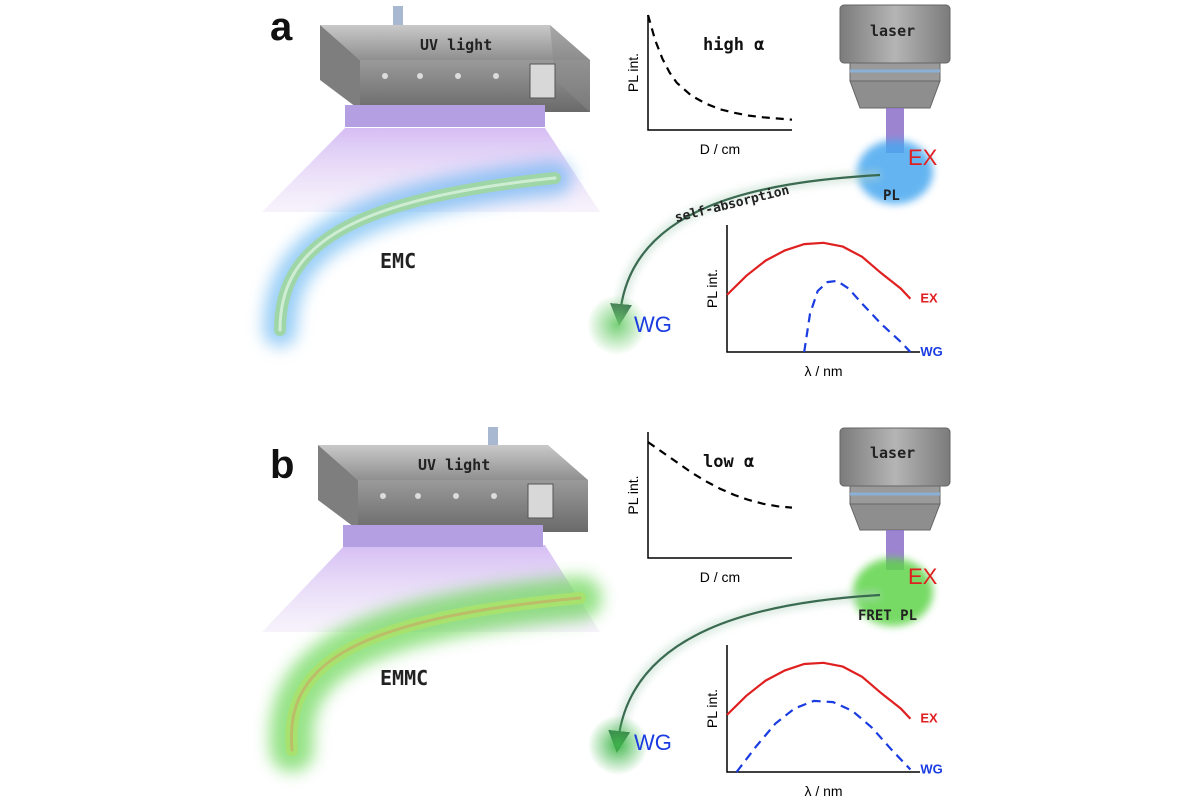 The height and width of the screenshot is (800, 1200). I want to click on decay-chart: D / cm PL int. low α, so click(709, 508).